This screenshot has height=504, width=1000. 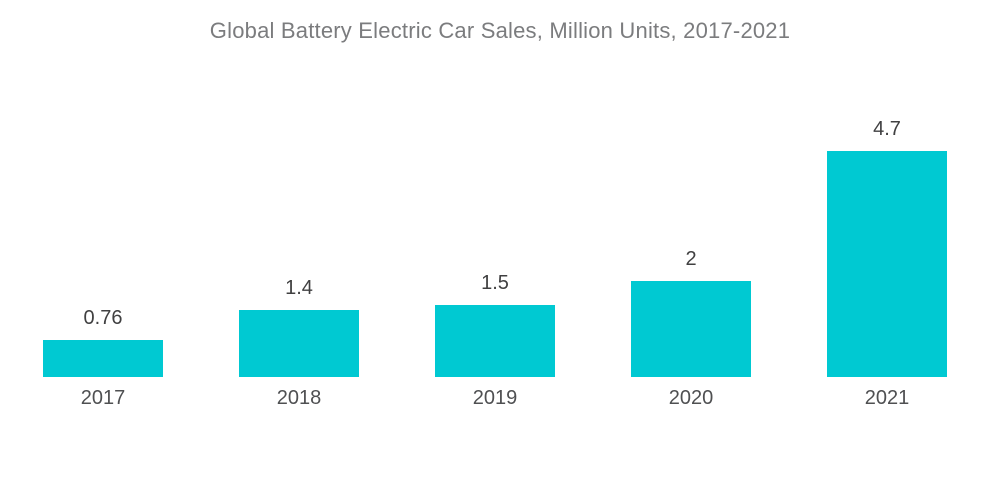 What do you see at coordinates (103, 358) in the screenshot?
I see `bar-2017` at bounding box center [103, 358].